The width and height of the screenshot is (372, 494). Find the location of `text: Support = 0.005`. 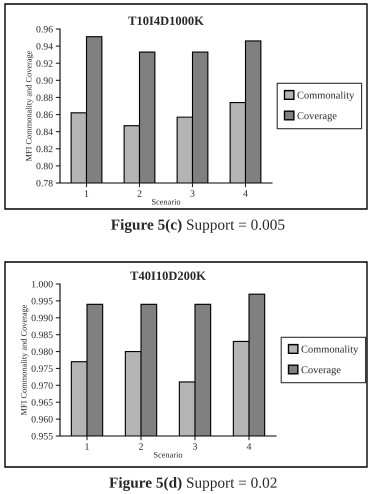

text: Support = 0.005 is located at coordinates (235, 226).